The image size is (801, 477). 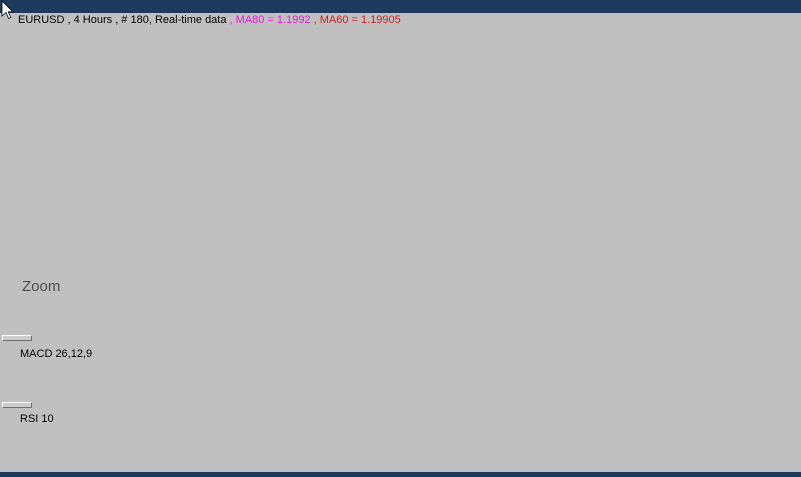 I want to click on instrument-info-label: EURUSD , 4 Hours , # 180, Real-time data, so click(x=122, y=20).